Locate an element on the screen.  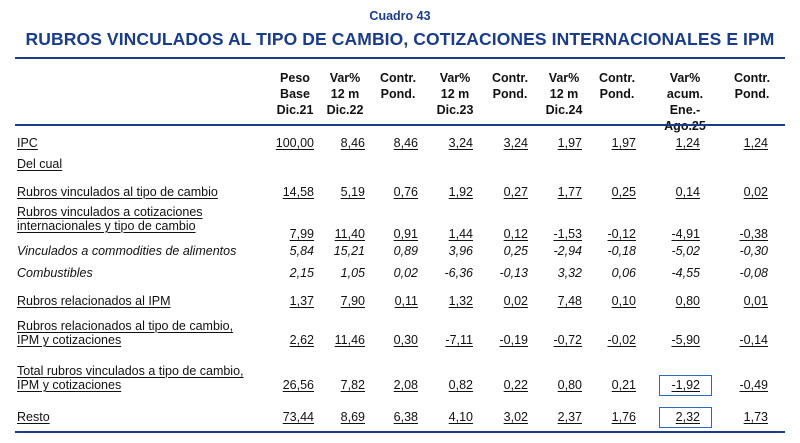
row-label: Vinculados a commodities de alimentos is located at coordinates (127, 251).